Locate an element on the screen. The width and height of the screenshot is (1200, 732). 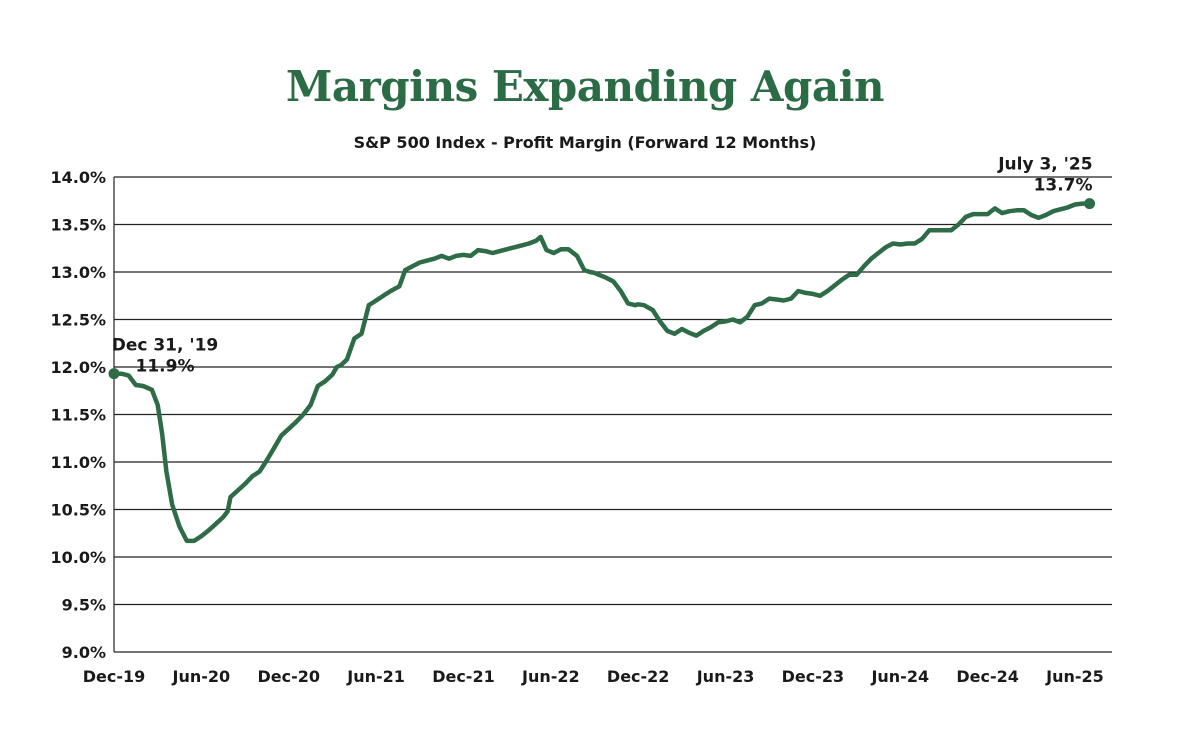
y-tick-label: 9.5% is located at coordinates (84, 605).